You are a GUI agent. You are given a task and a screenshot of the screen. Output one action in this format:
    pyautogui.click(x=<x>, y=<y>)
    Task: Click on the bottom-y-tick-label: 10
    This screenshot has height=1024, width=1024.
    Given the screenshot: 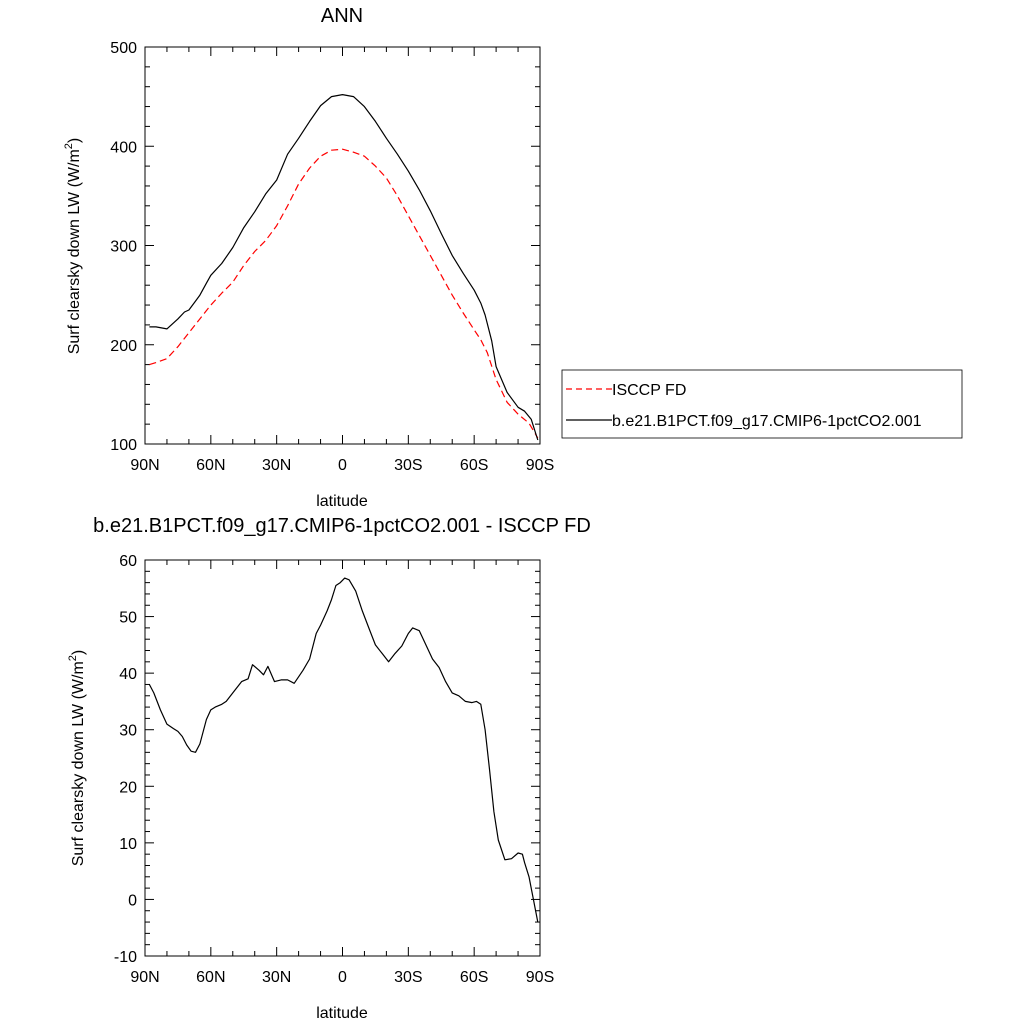 What is the action you would take?
    pyautogui.click(x=128, y=844)
    